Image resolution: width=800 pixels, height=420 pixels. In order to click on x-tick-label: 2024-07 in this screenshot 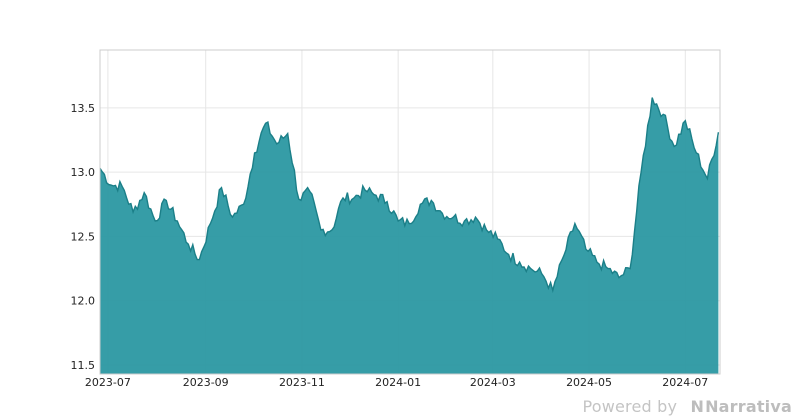, I will do `click(685, 382)`.